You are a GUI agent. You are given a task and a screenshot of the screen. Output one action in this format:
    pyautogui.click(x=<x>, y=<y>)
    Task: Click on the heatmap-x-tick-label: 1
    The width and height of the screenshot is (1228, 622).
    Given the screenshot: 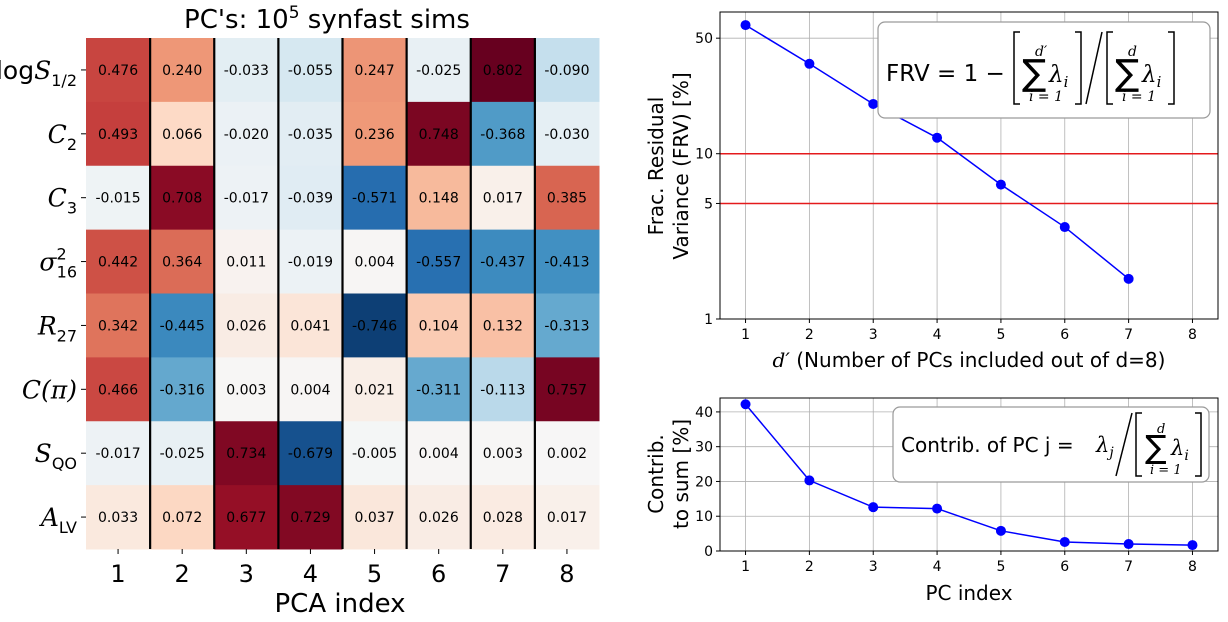 What is the action you would take?
    pyautogui.click(x=117, y=574)
    